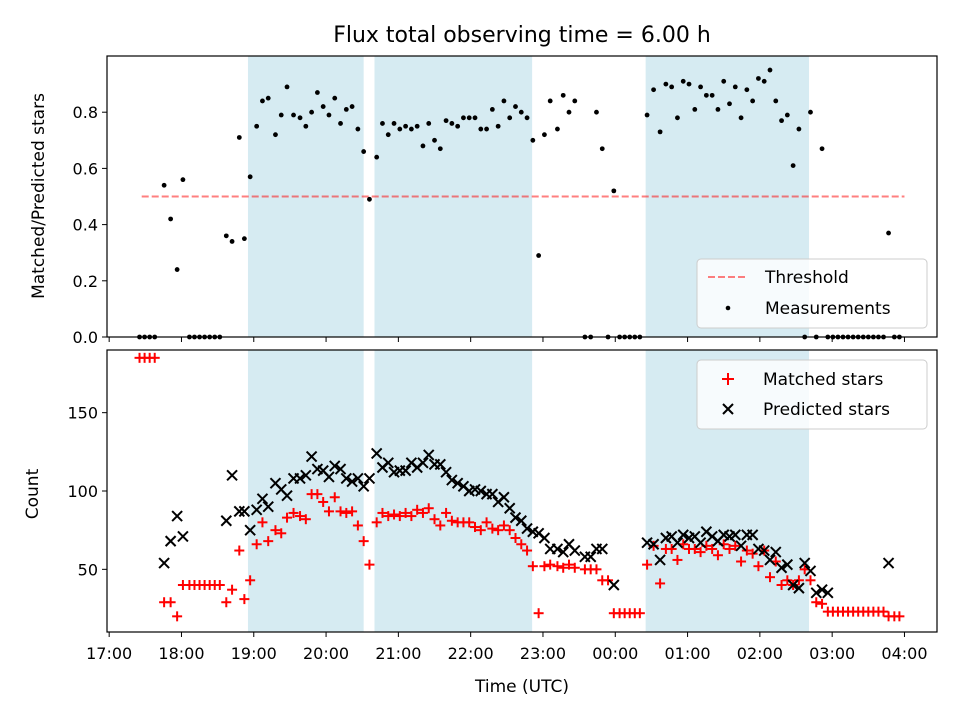  What do you see at coordinates (33, 493) in the screenshot?
I see `bottom-y-axis-label: Count` at bounding box center [33, 493].